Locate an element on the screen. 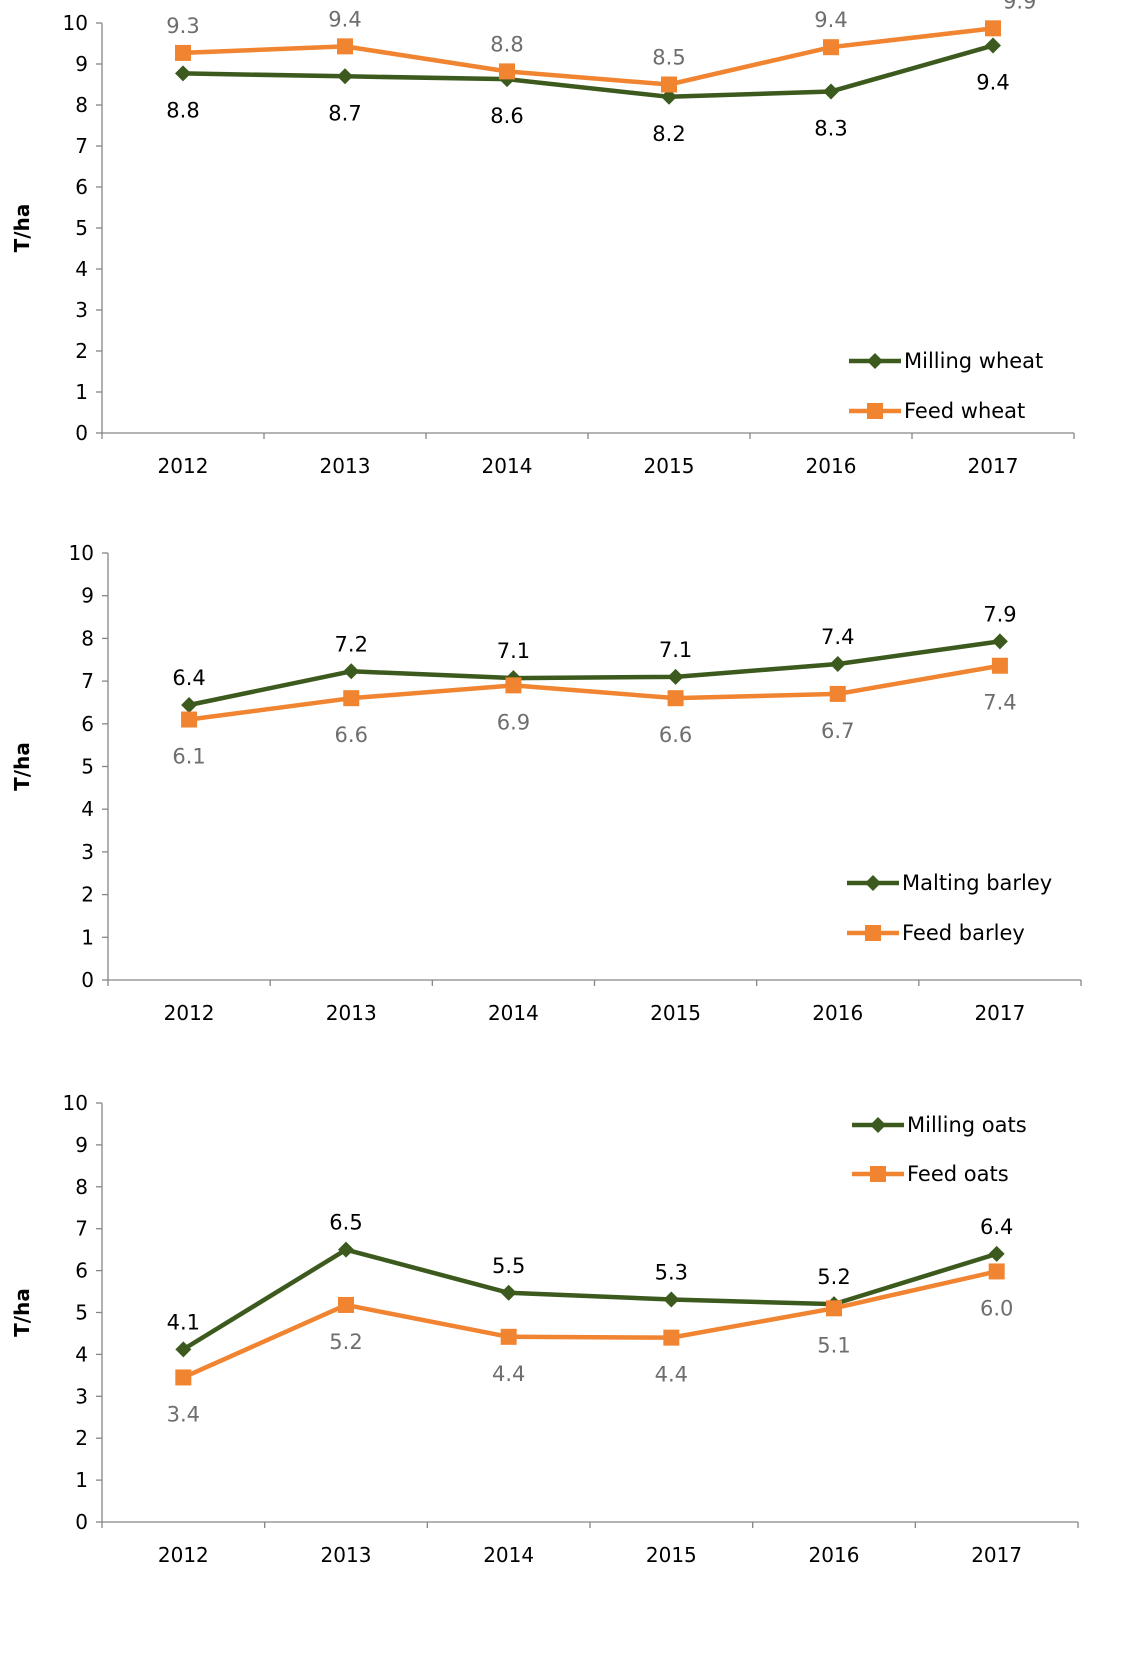 This screenshot has width=1144, height=1668. legend-entry-1: Milling oats is located at coordinates (939, 1125).